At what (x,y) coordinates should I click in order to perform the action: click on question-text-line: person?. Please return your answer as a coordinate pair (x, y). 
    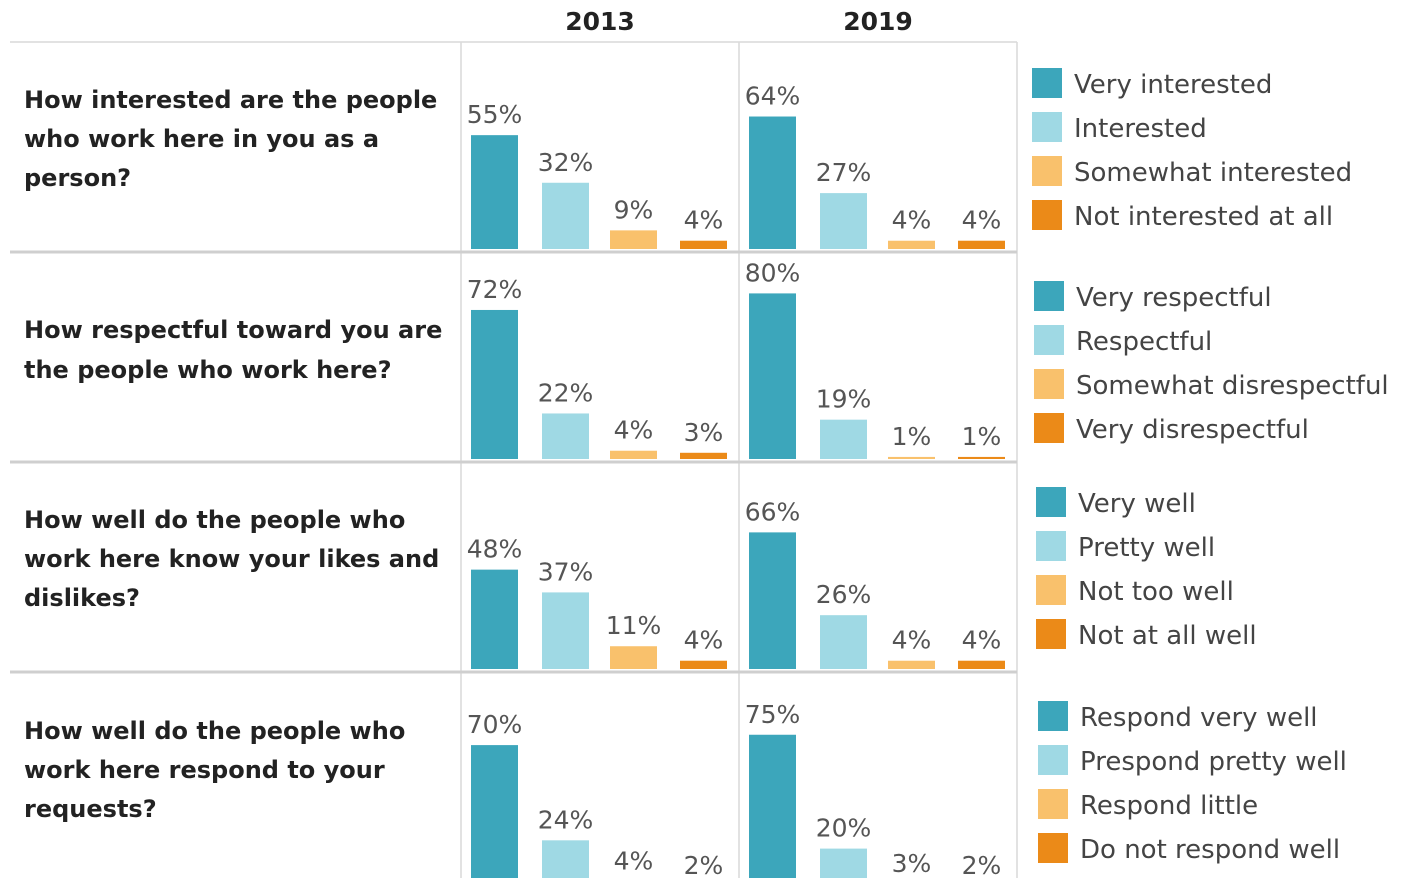
    Looking at the image, I should click on (77, 178).